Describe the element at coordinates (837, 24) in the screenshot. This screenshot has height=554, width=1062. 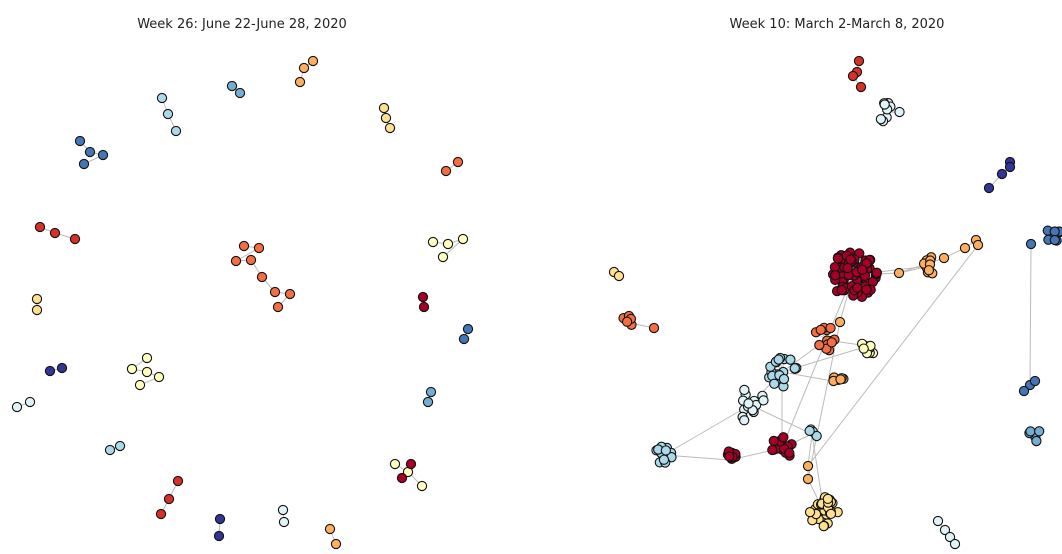
I see `right-title: Week 10: March 2-March 8, 2020` at that location.